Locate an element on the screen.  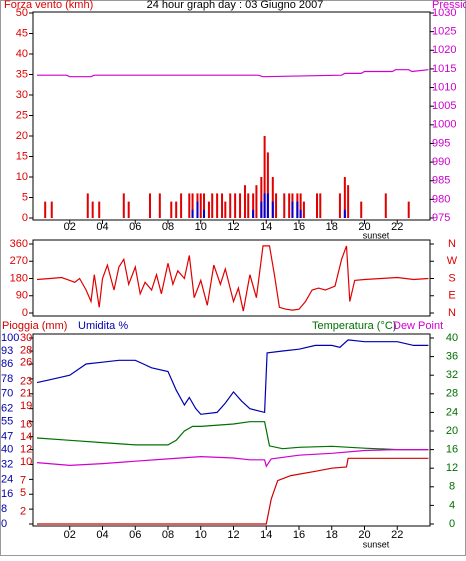
y2-tick-label: 4 is located at coordinates (452, 505).